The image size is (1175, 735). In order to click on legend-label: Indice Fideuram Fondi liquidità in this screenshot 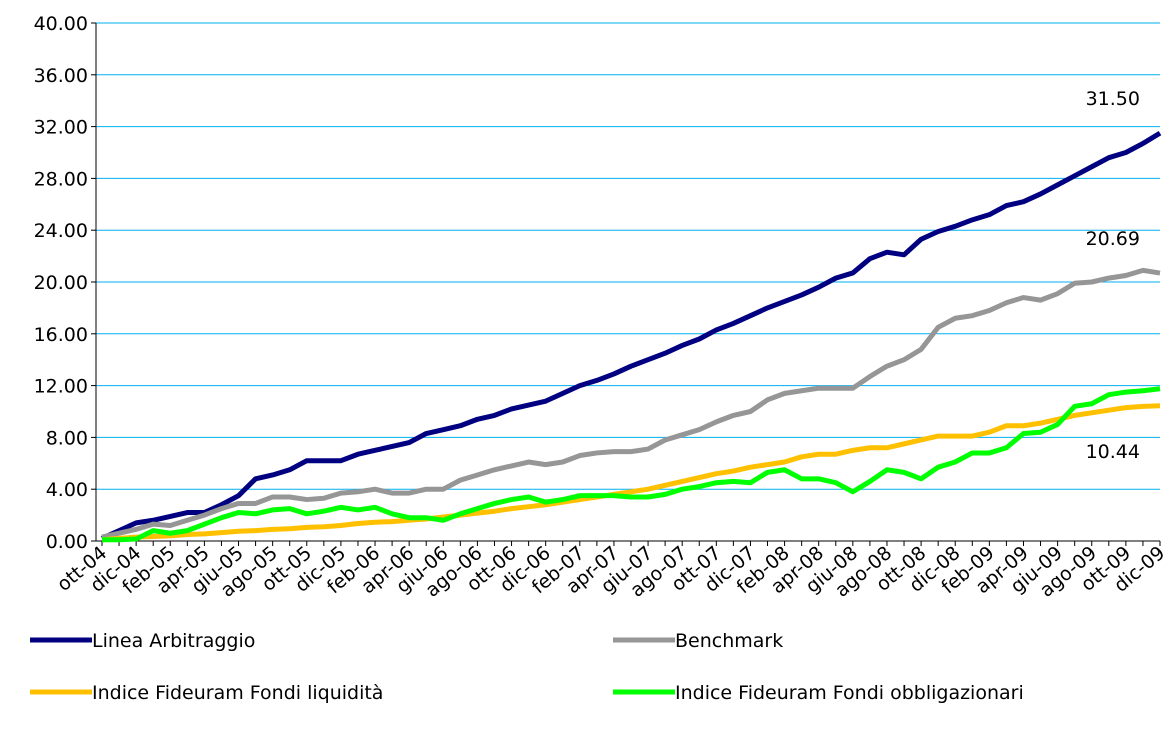, I will do `click(237, 693)`.